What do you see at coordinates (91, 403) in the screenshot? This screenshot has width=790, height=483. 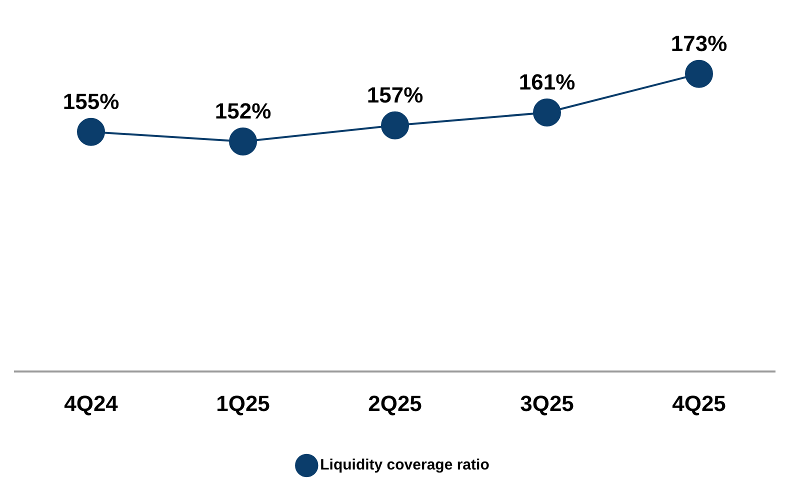 I see `x-tick-label: 4Q24` at bounding box center [91, 403].